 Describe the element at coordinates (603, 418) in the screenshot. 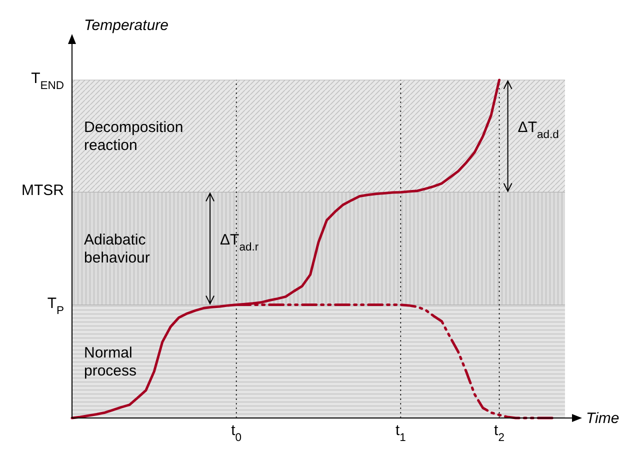

I see `x-axis-title: Time` at that location.